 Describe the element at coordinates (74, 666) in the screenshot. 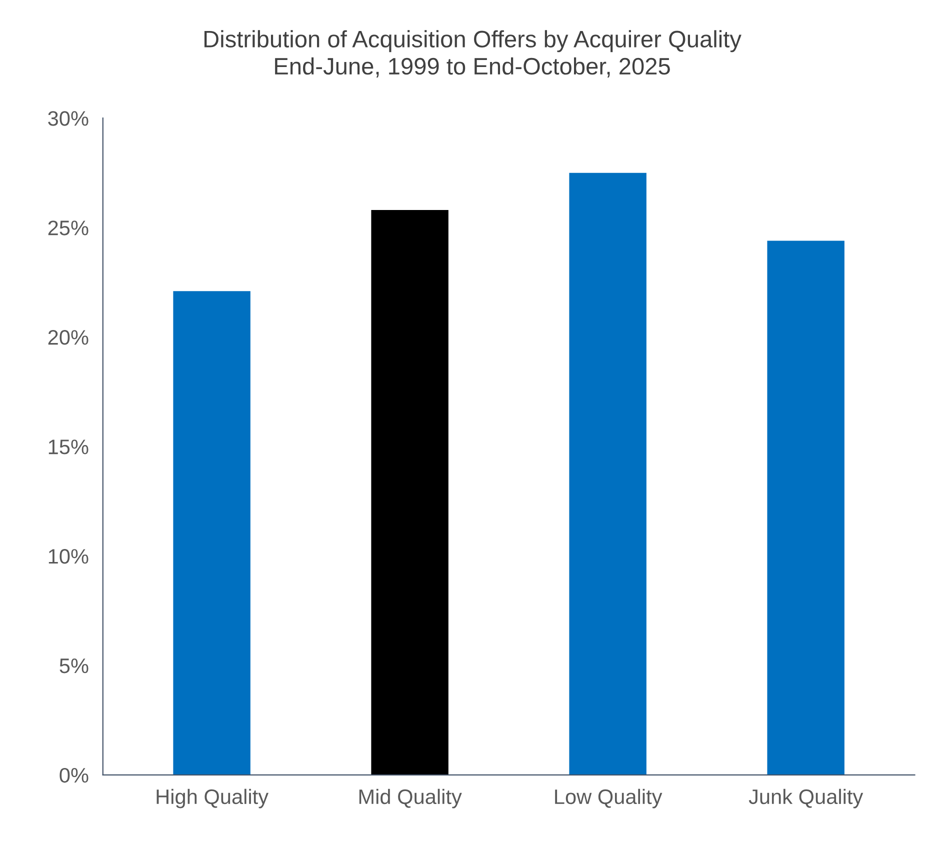

I see `y-tick-label: 5%` at that location.